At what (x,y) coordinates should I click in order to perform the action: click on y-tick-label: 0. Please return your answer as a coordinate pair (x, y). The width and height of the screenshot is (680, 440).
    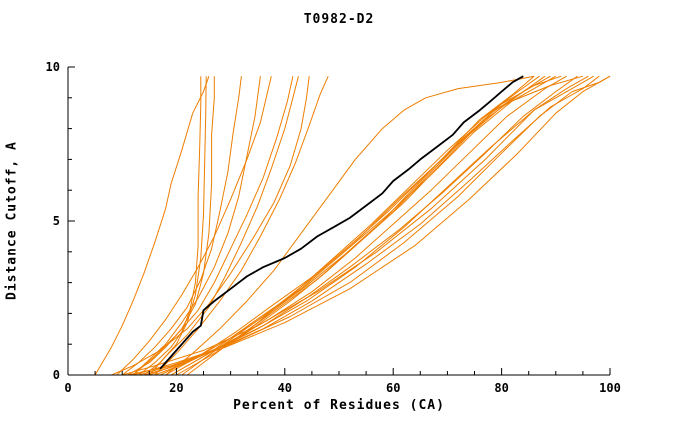
    Looking at the image, I should click on (56, 375).